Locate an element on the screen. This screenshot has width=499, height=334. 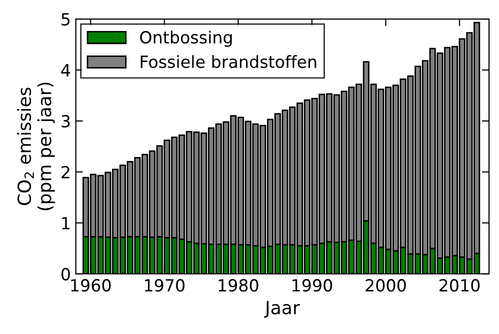
y-tick-label: 2 is located at coordinates (66, 172).